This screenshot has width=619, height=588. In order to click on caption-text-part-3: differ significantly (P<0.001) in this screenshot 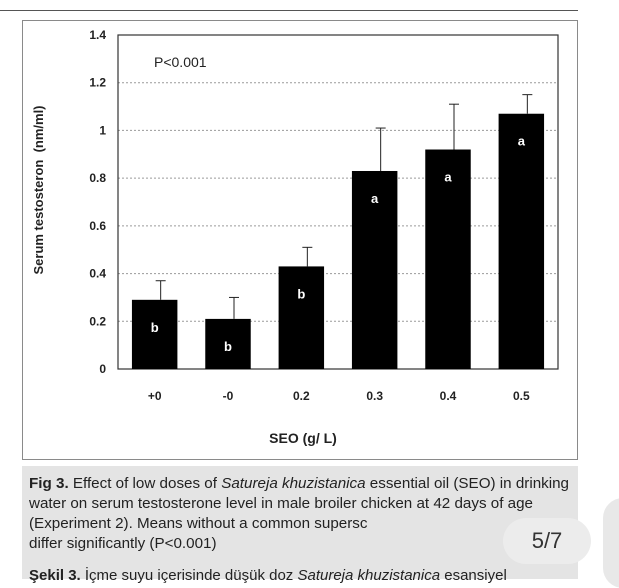, I will do `click(123, 543)`.